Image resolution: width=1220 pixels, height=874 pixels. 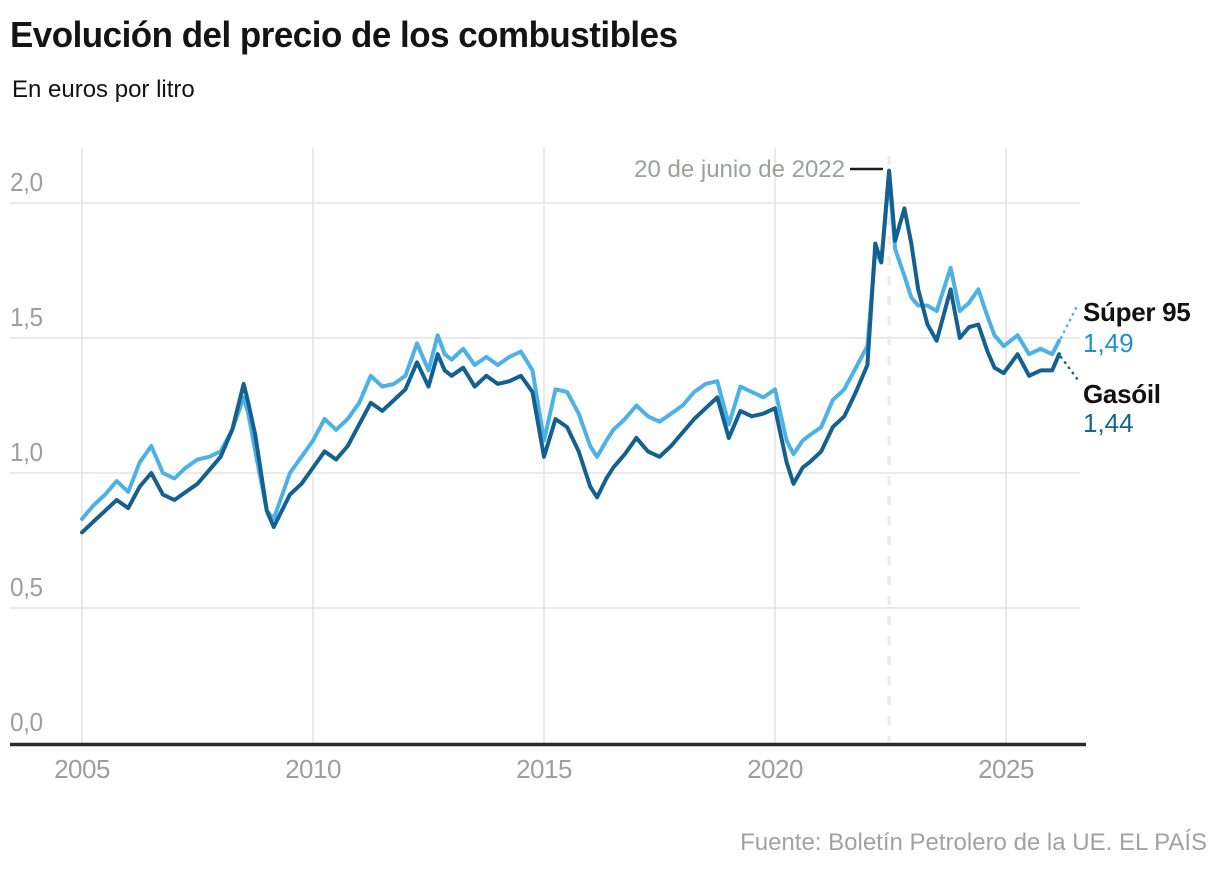 What do you see at coordinates (313, 769) in the screenshot?
I see `x-tick-label: 2010` at bounding box center [313, 769].